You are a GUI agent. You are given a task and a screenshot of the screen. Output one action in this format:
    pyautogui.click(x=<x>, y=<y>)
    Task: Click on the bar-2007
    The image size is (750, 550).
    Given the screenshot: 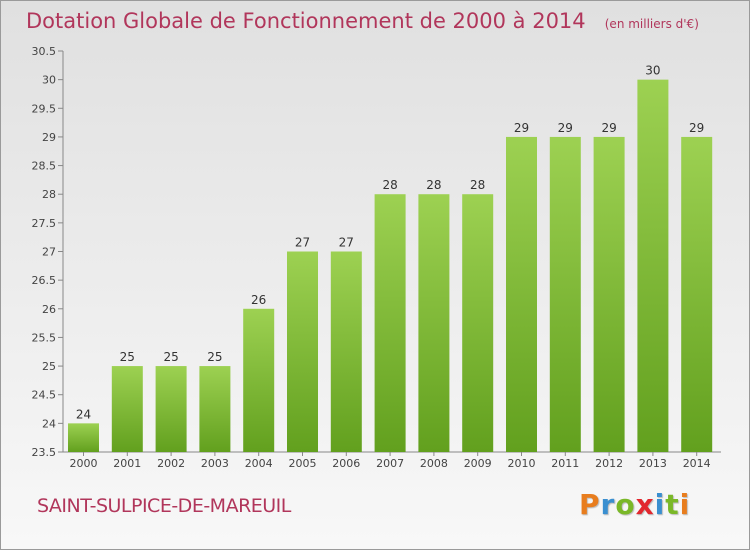 What is the action you would take?
    pyautogui.click(x=390, y=323)
    